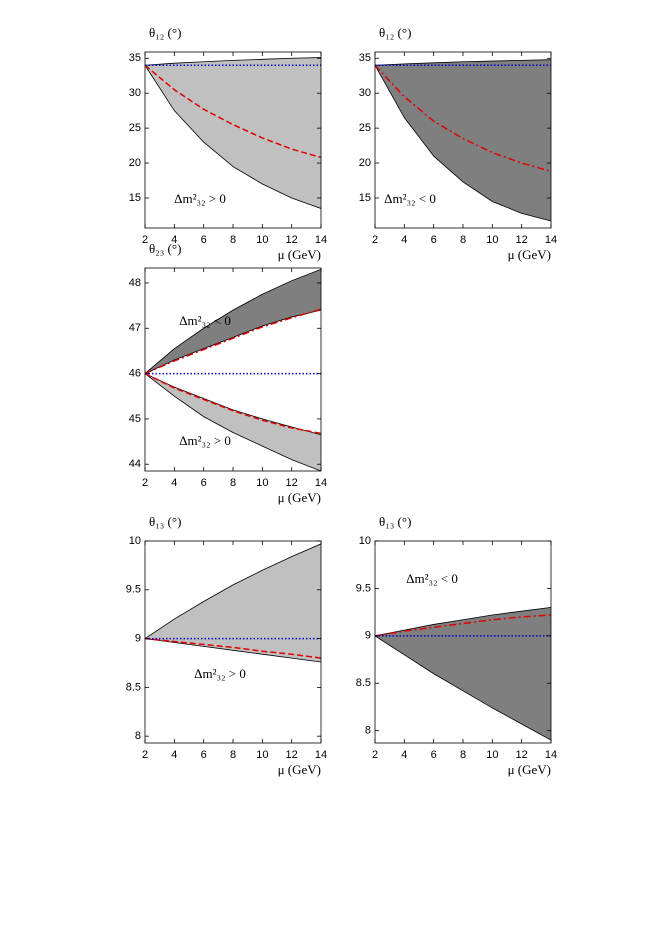 The image size is (662, 936). I want to click on y-tick-label: 45, so click(135, 419).